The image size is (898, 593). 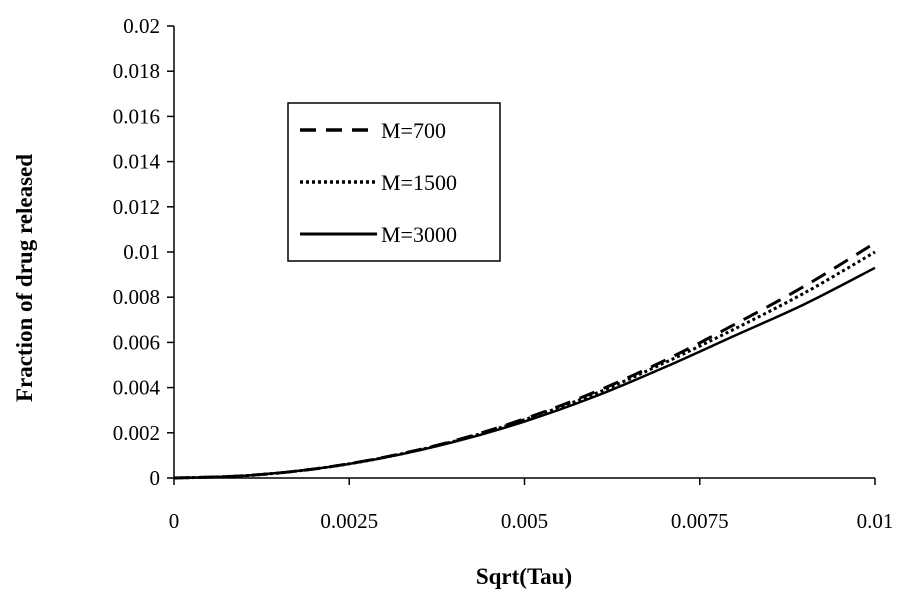 I want to click on x-axis-title: Sqrt(Tau), so click(x=524, y=576).